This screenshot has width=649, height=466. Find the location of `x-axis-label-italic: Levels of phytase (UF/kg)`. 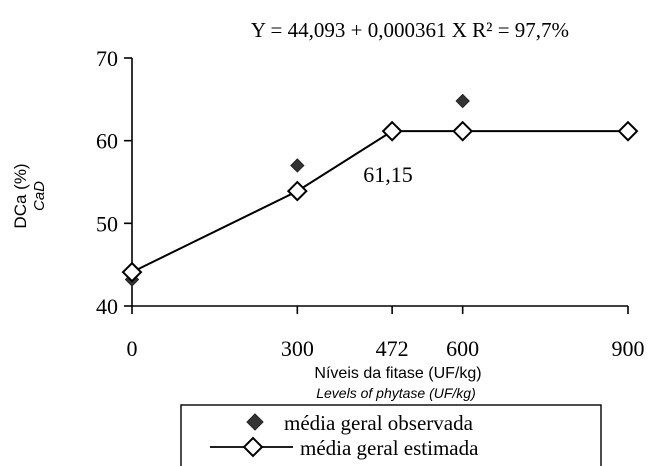

x-axis-label-italic: Levels of phytase (UF/kg) is located at coordinates (396, 393).